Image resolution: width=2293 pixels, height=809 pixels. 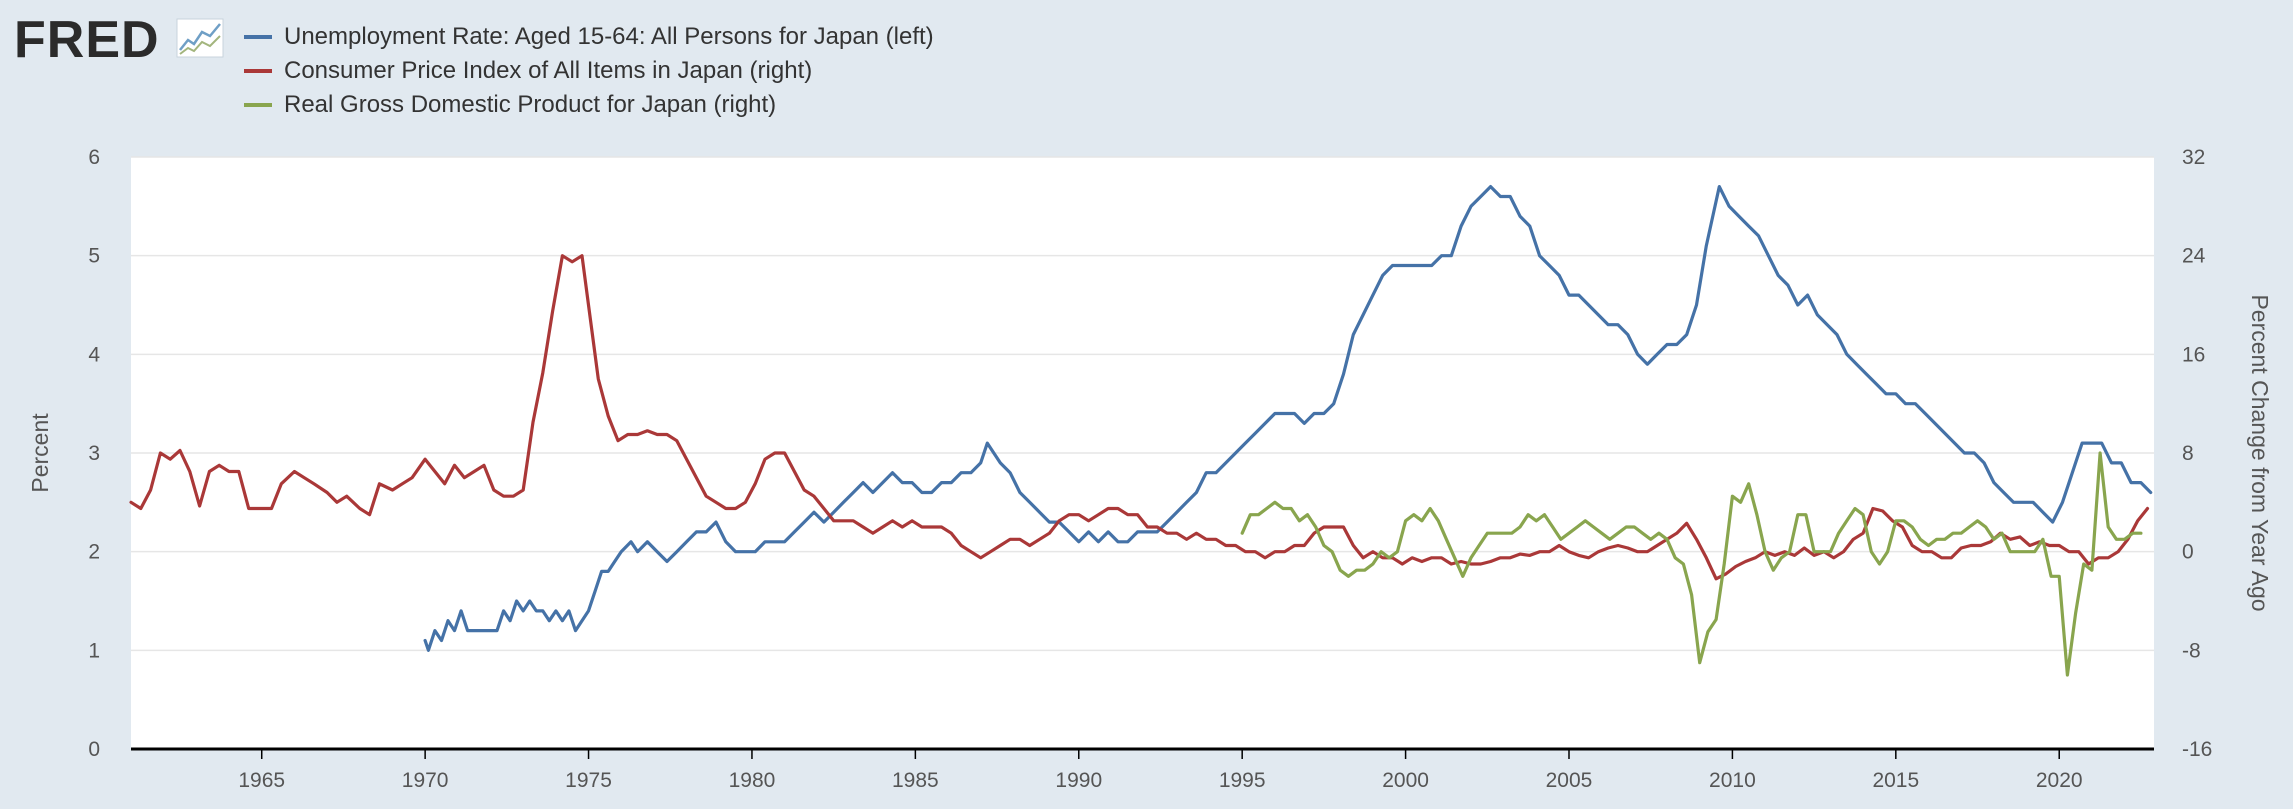 I want to click on y-left-tick-label: 3, so click(x=94, y=453).